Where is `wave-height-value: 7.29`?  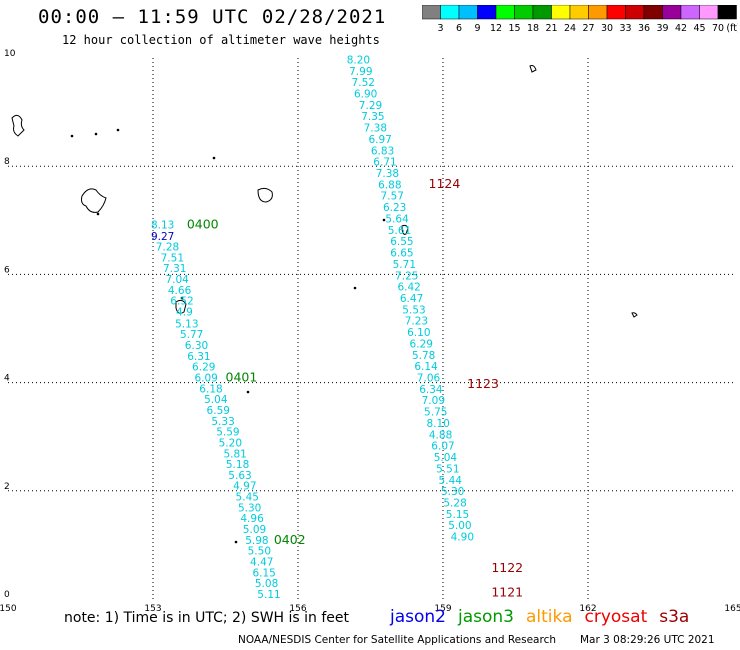
wave-height-value: 7.29 is located at coordinates (370, 106).